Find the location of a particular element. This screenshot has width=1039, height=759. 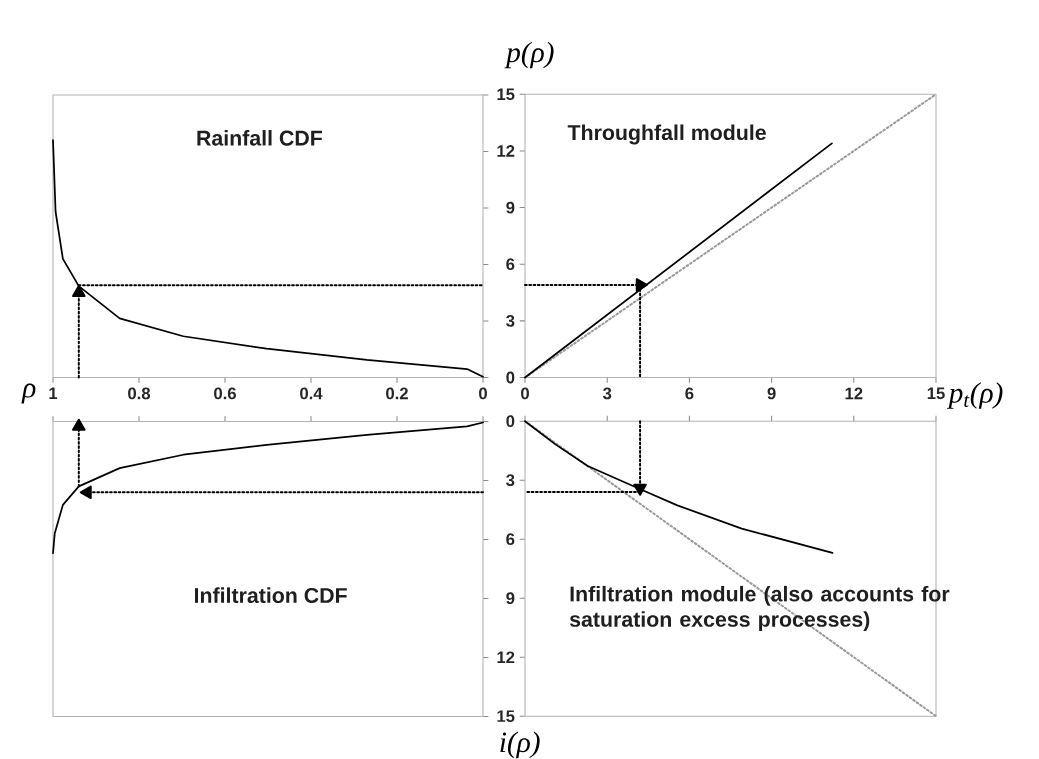

text: Rainfall CDF is located at coordinates (260, 138).